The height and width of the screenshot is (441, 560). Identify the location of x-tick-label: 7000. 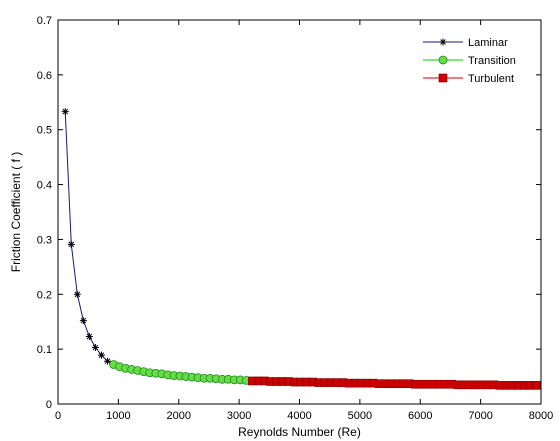
(480, 416).